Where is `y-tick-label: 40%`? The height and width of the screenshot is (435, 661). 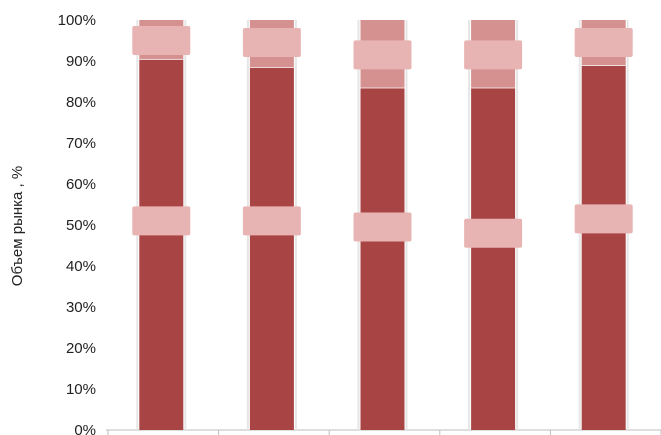
y-tick-label: 40% is located at coordinates (81, 266).